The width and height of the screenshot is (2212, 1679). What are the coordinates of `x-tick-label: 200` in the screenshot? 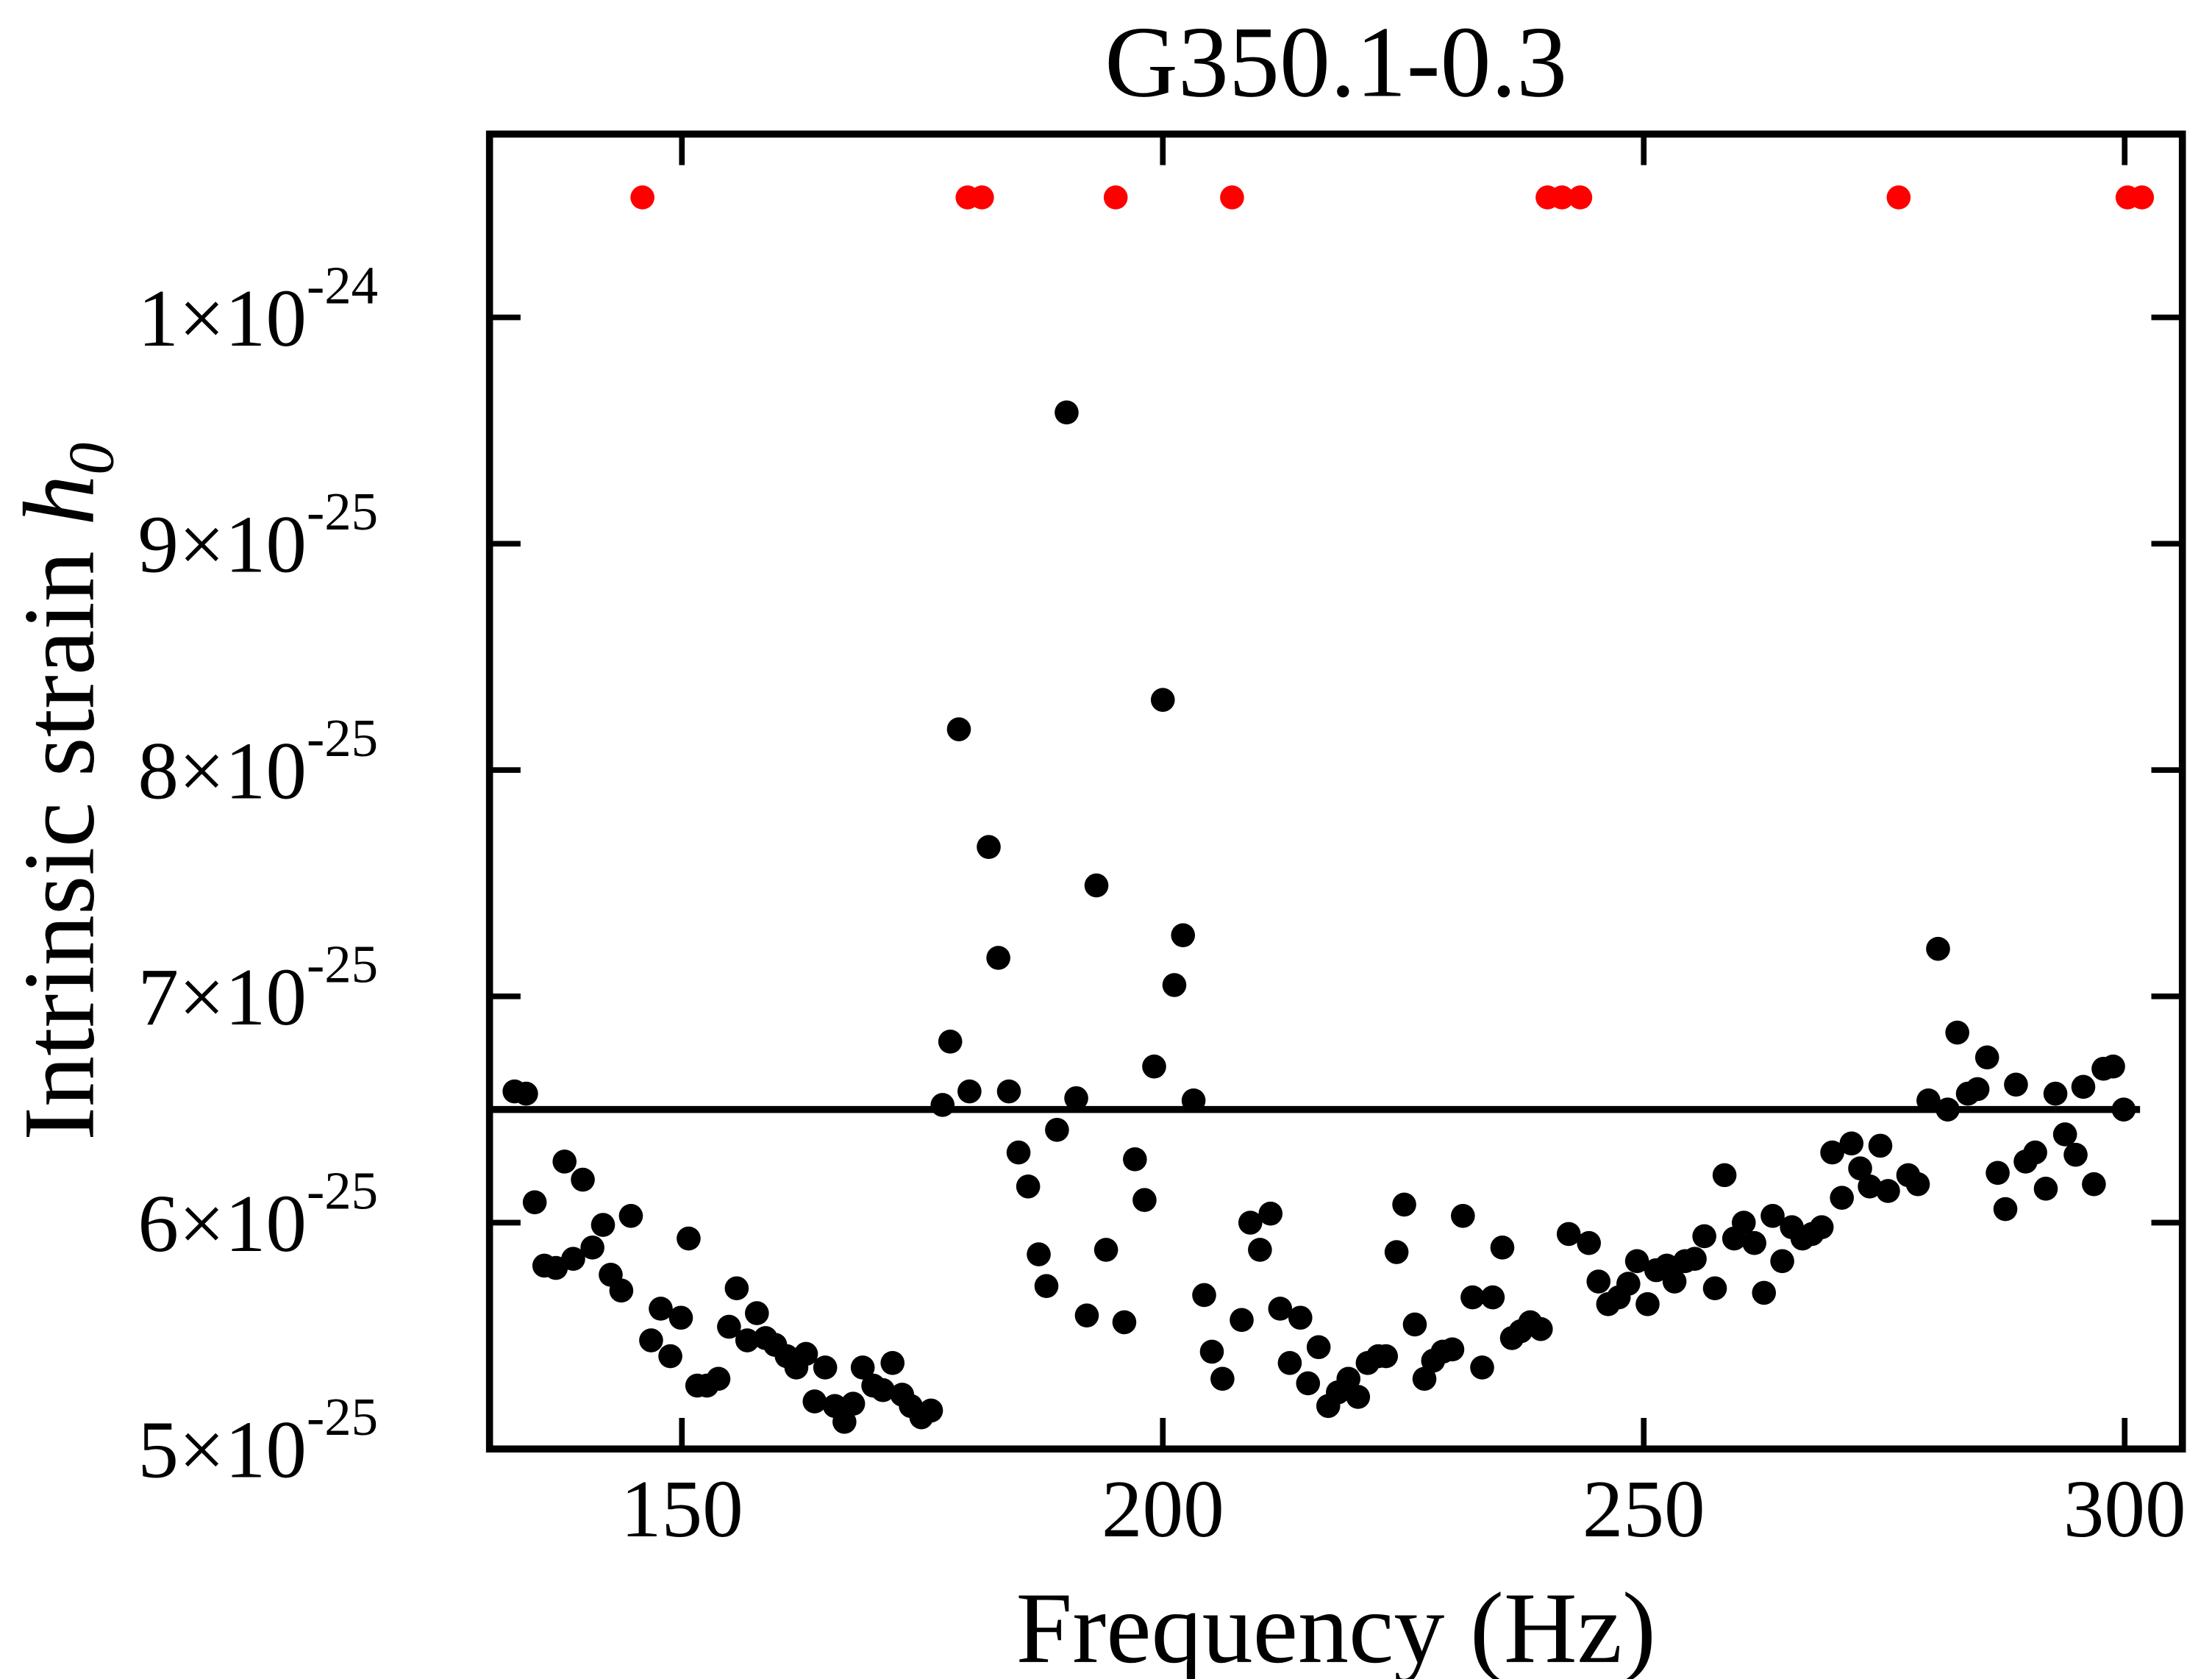 It's located at (1163, 1509).